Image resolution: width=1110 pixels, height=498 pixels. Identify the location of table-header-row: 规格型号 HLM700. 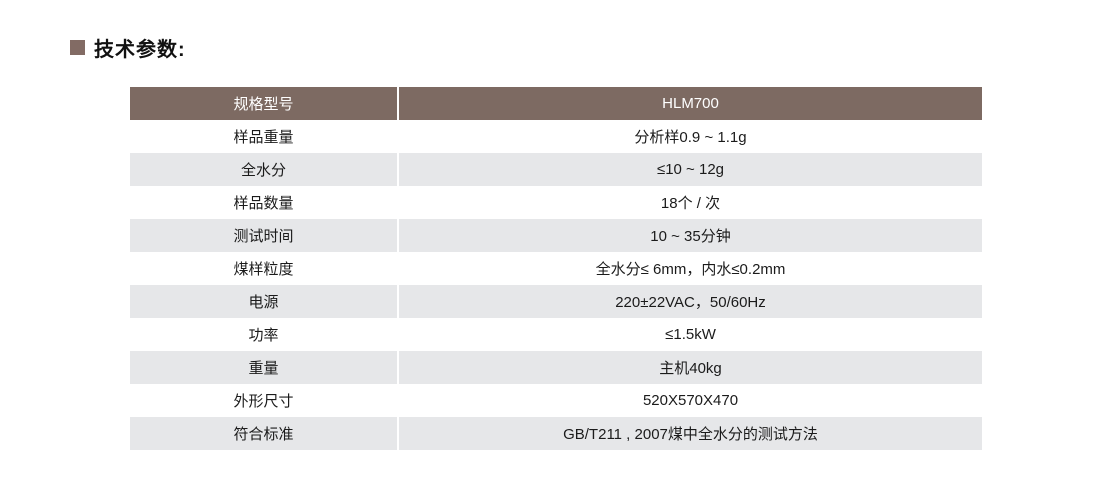
(556, 103).